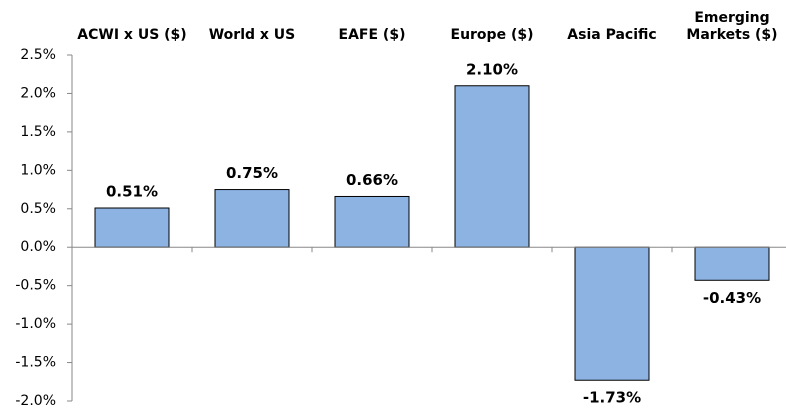 This screenshot has height=410, width=786. Describe the element at coordinates (372, 180) in the screenshot. I see `value-label: 0.66%` at that location.